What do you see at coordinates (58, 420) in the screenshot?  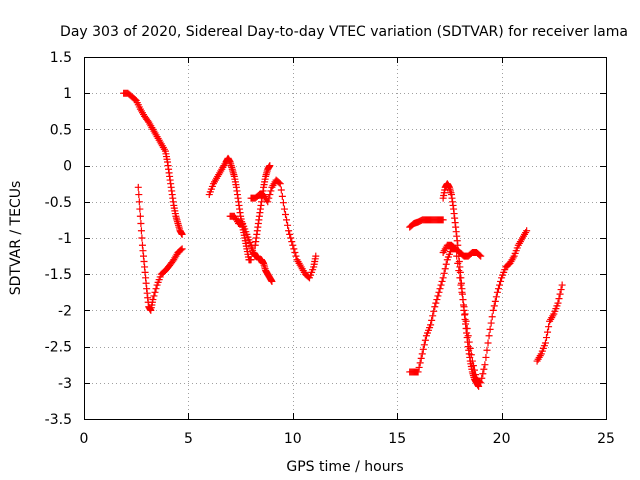 I see `y-tick-label: -3.5` at bounding box center [58, 420].